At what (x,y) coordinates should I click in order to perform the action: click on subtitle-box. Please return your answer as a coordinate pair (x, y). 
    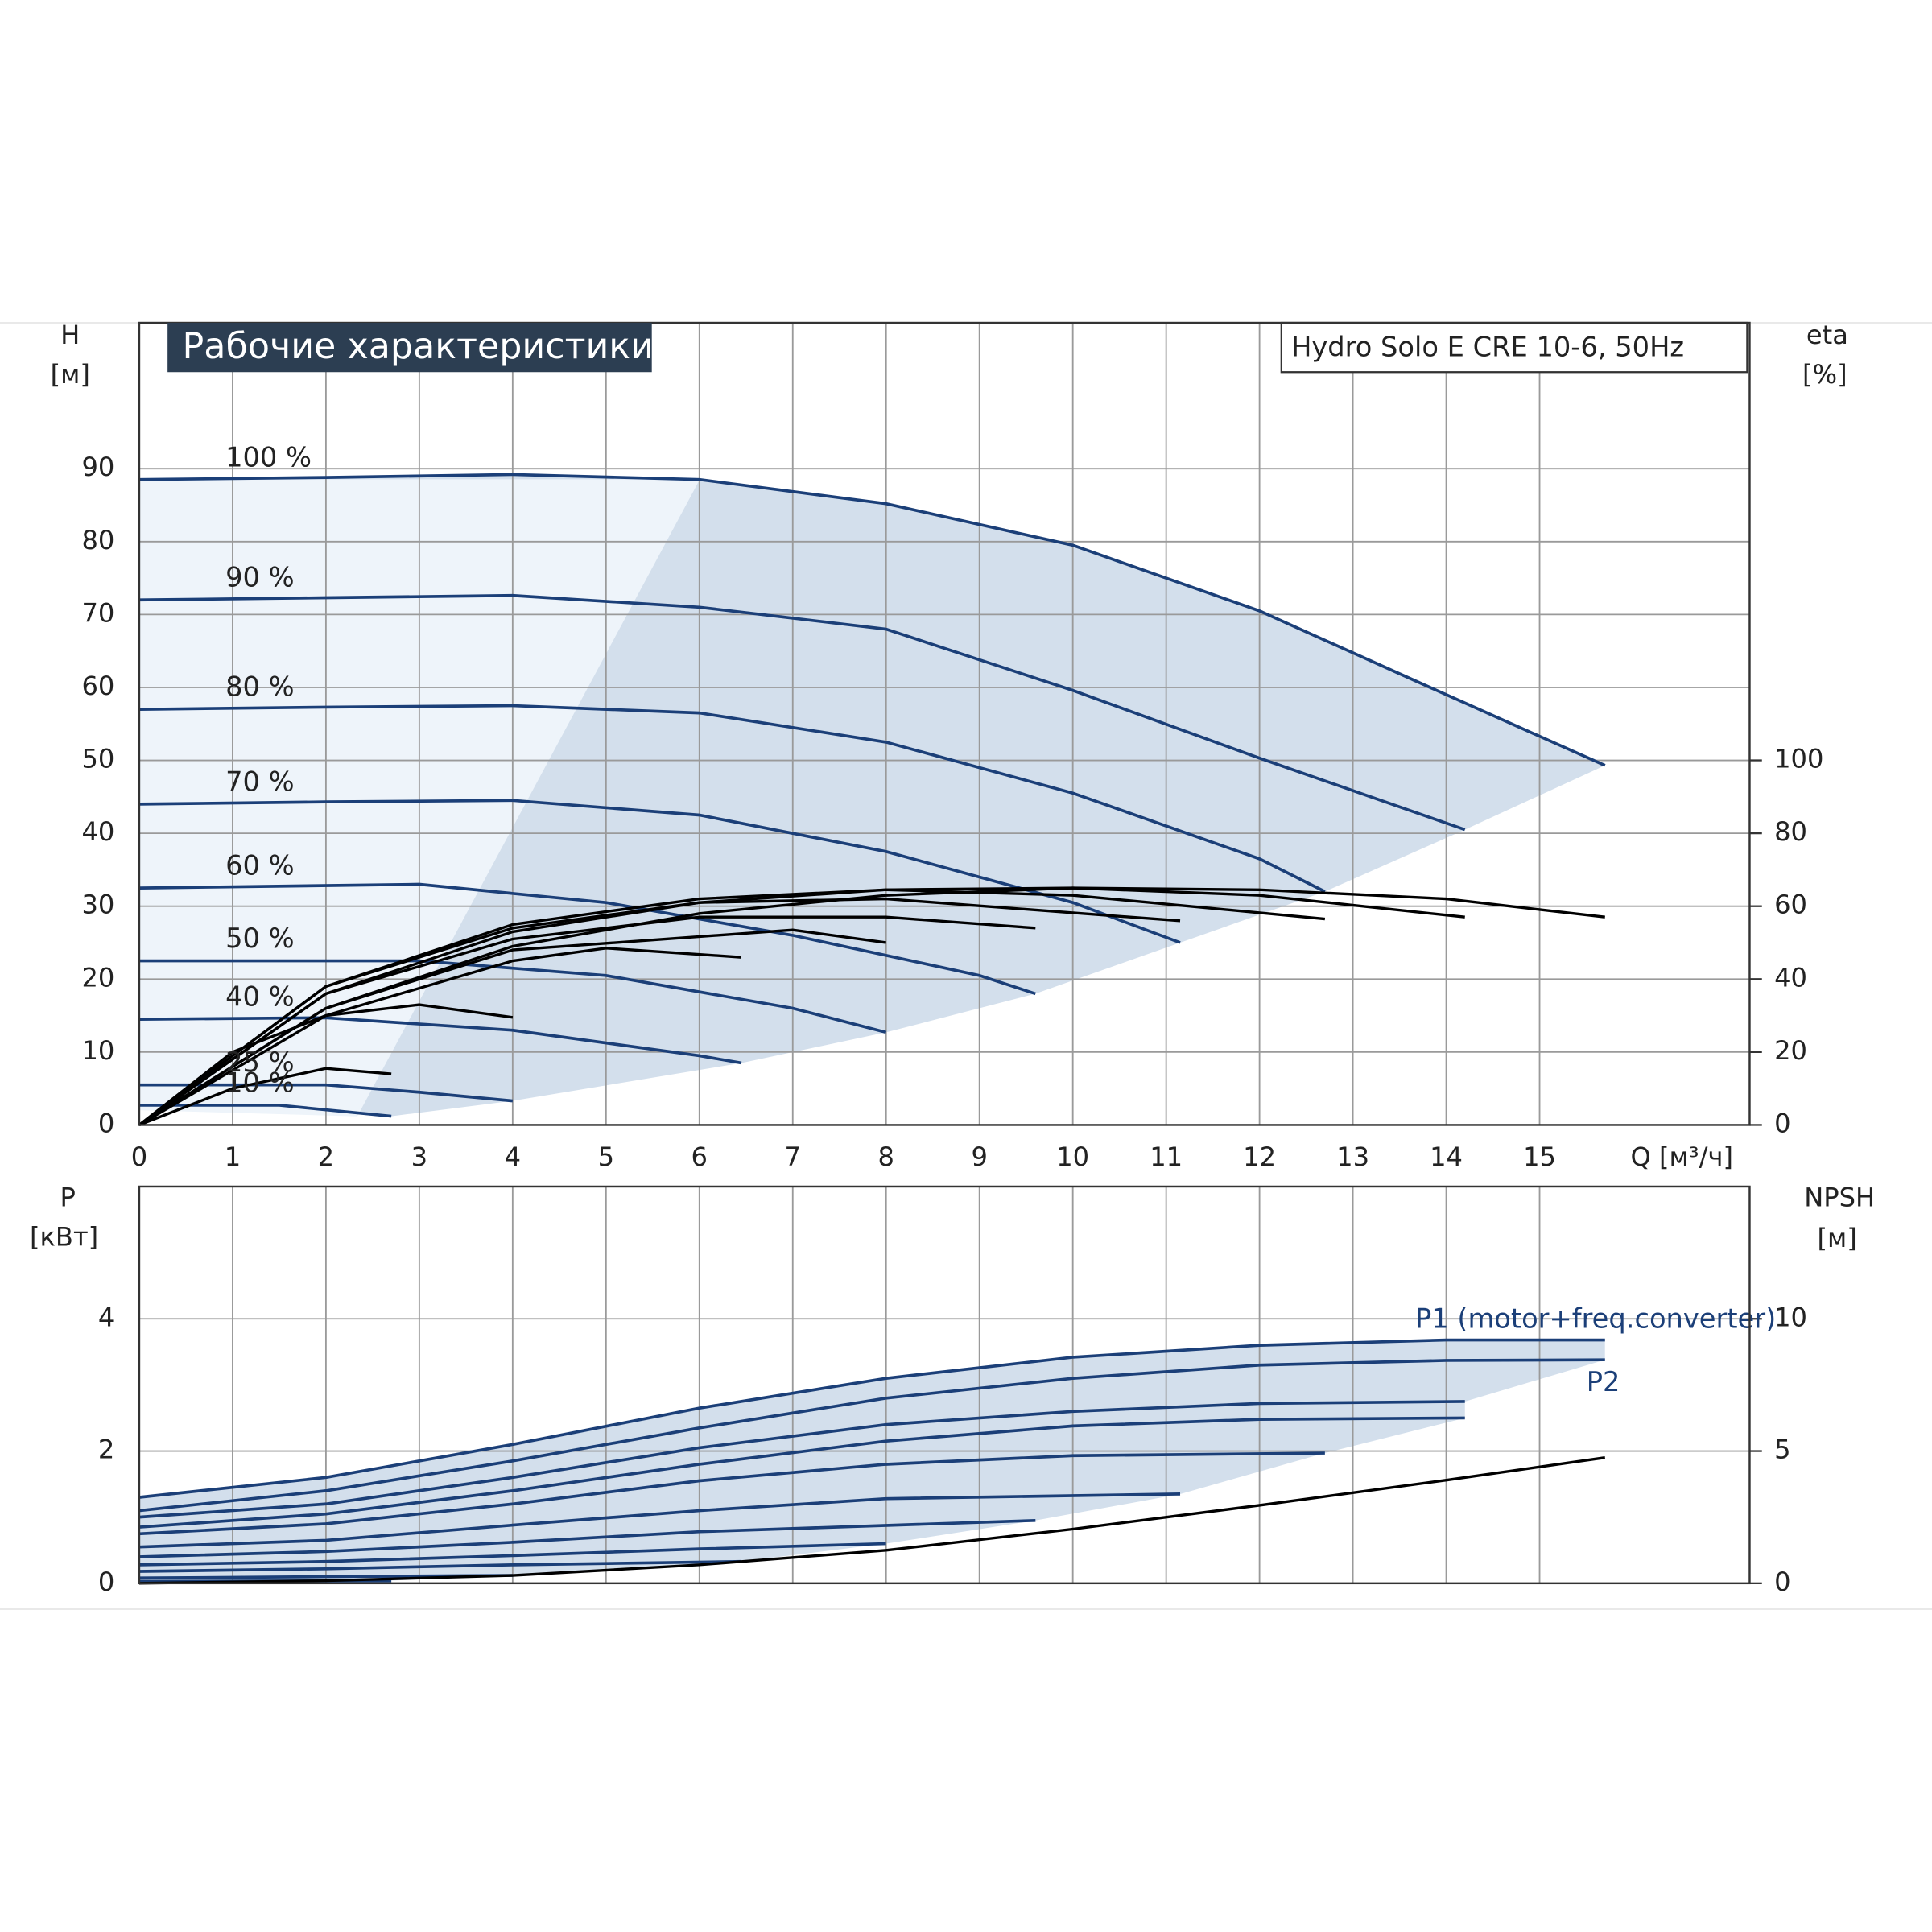
    Looking at the image, I should click on (1514, 347).